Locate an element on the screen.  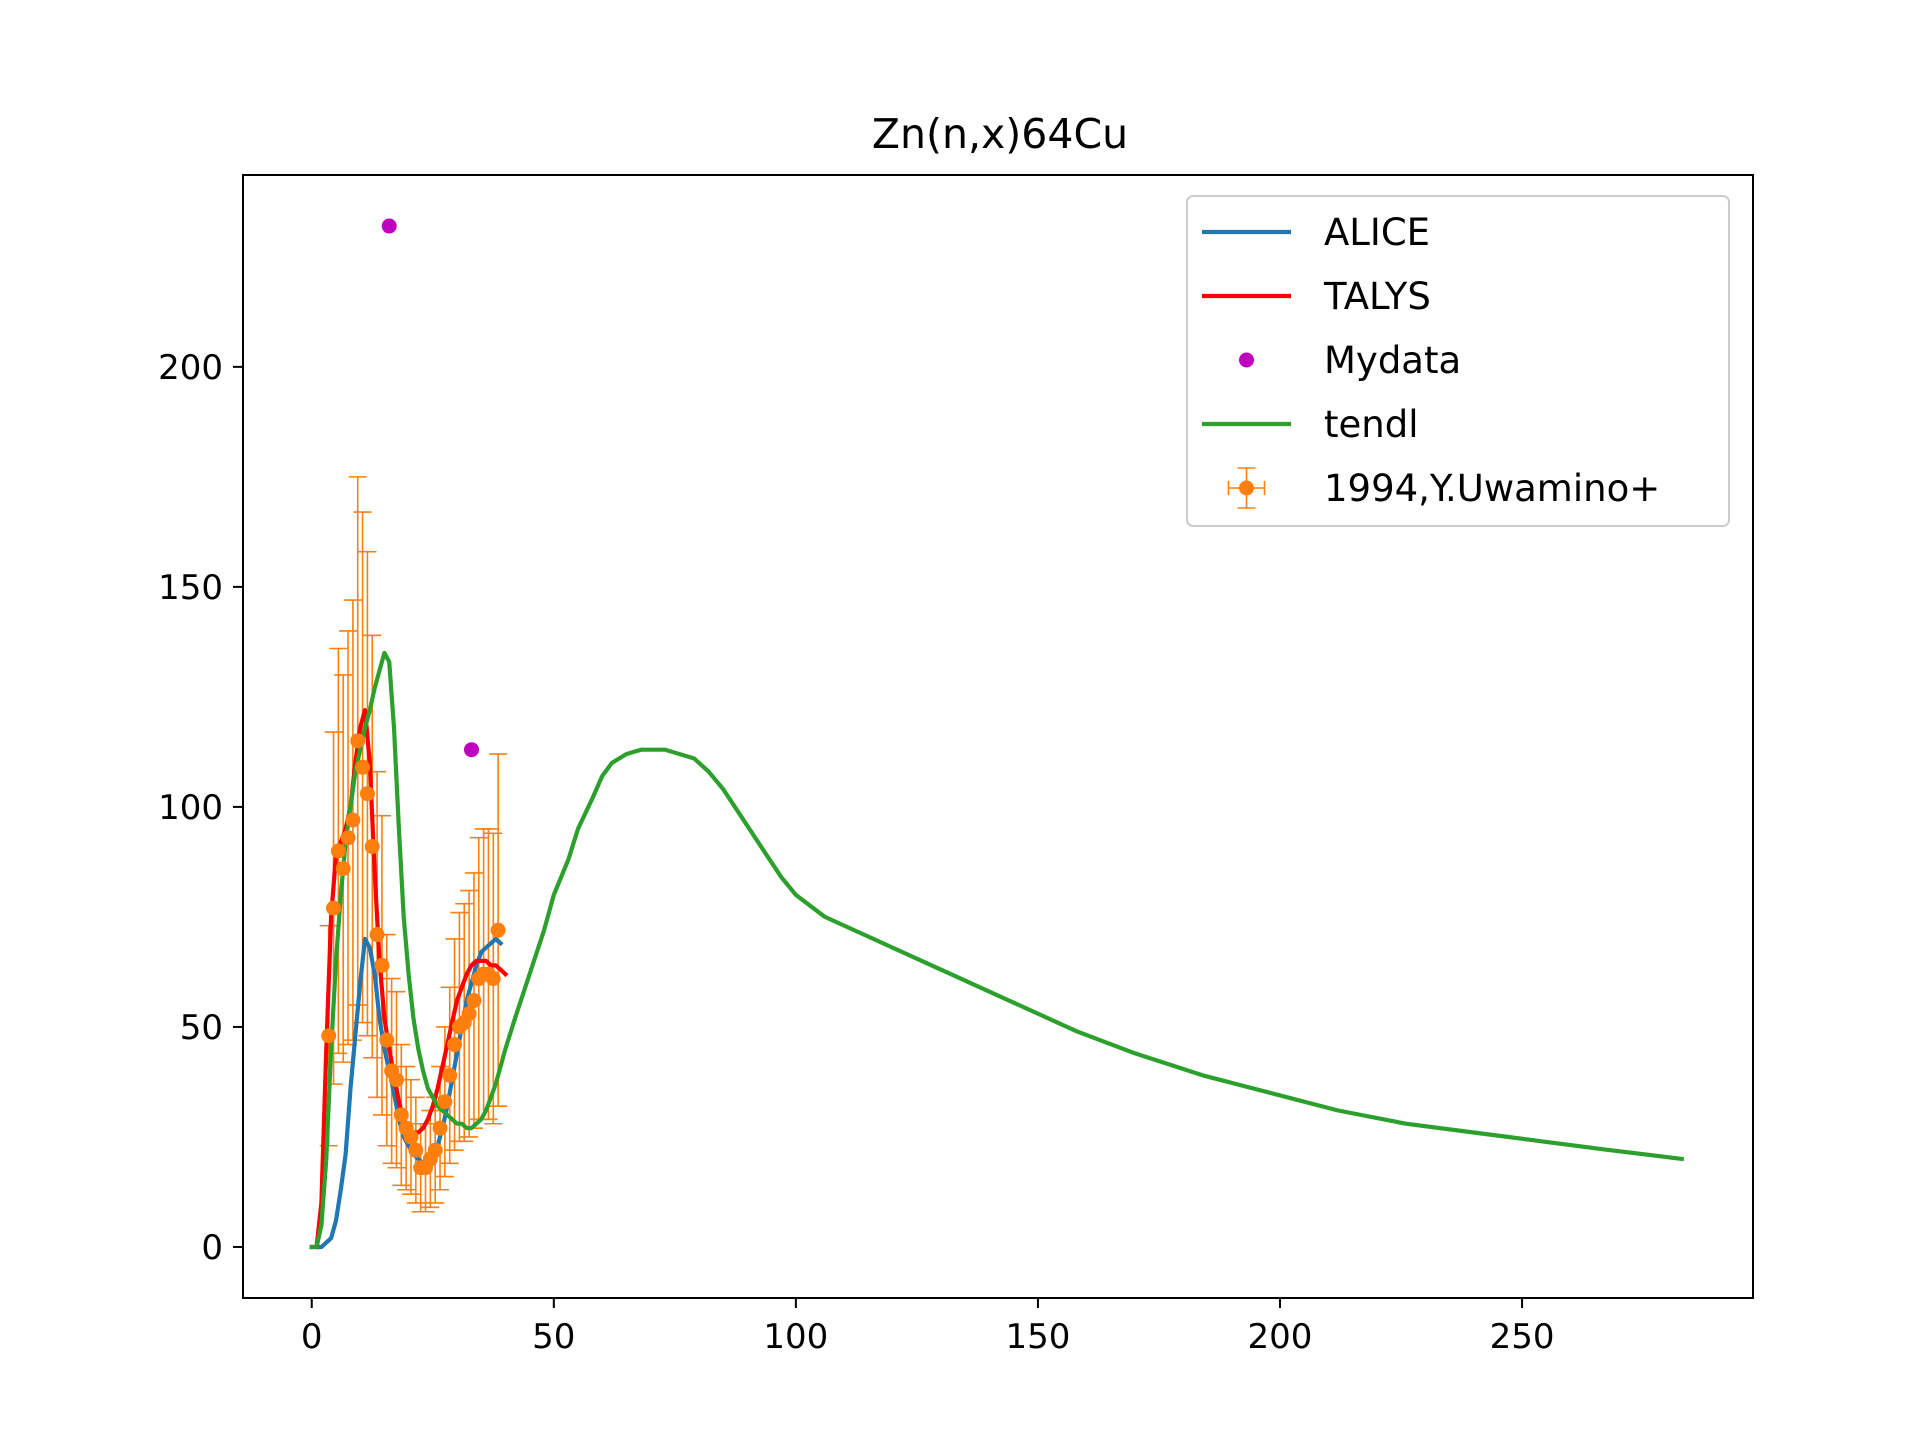
legend-box is located at coordinates (1458, 361).